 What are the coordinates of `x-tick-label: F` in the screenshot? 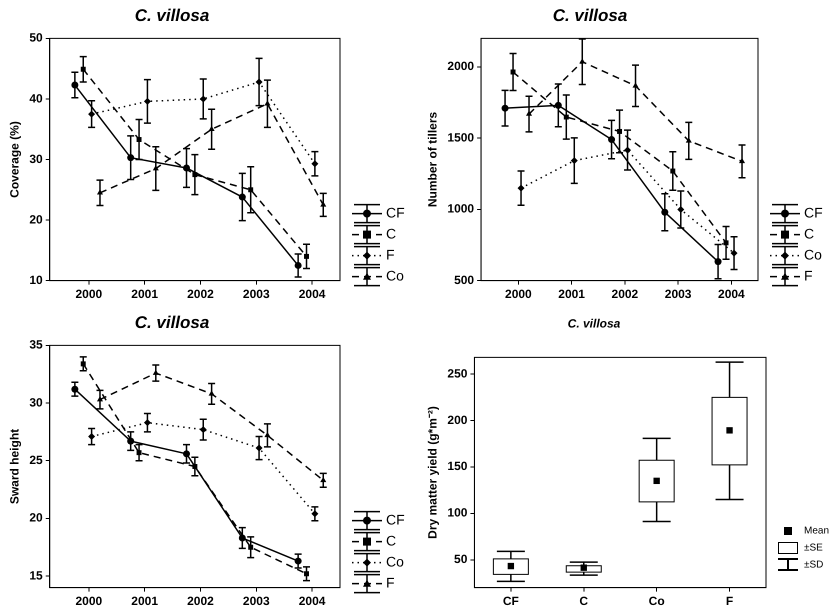 It's located at (730, 601).